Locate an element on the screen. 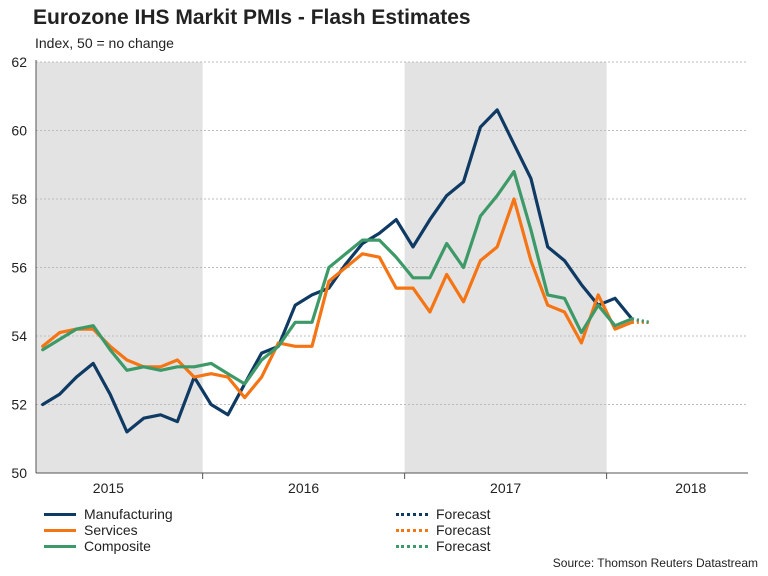 Image resolution: width=768 pixels, height=576 pixels. legend-label-forecast-services: Forecast is located at coordinates (463, 530).